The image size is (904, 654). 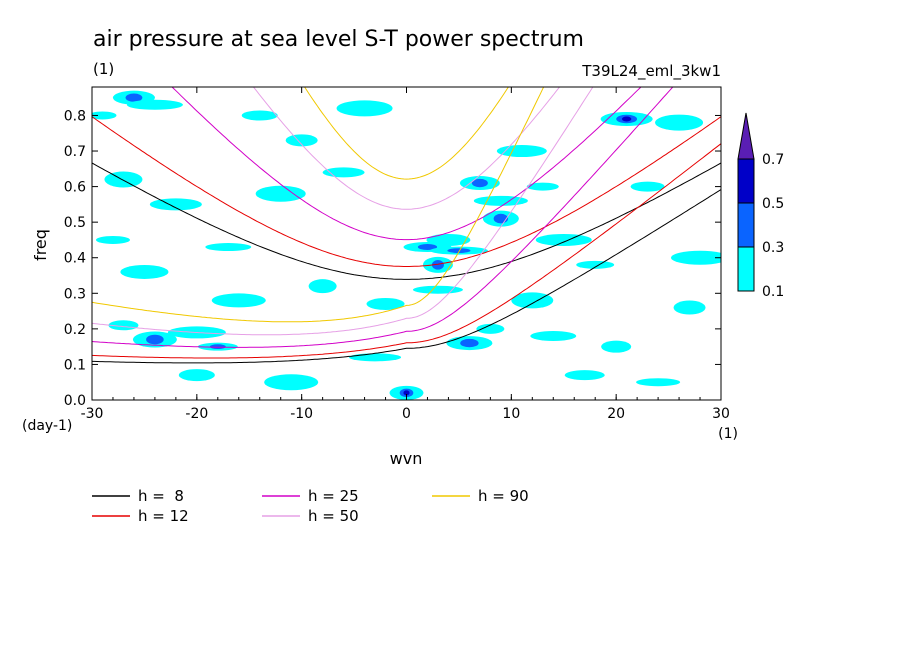 I want to click on legend-label: h = 50, so click(x=333, y=516).